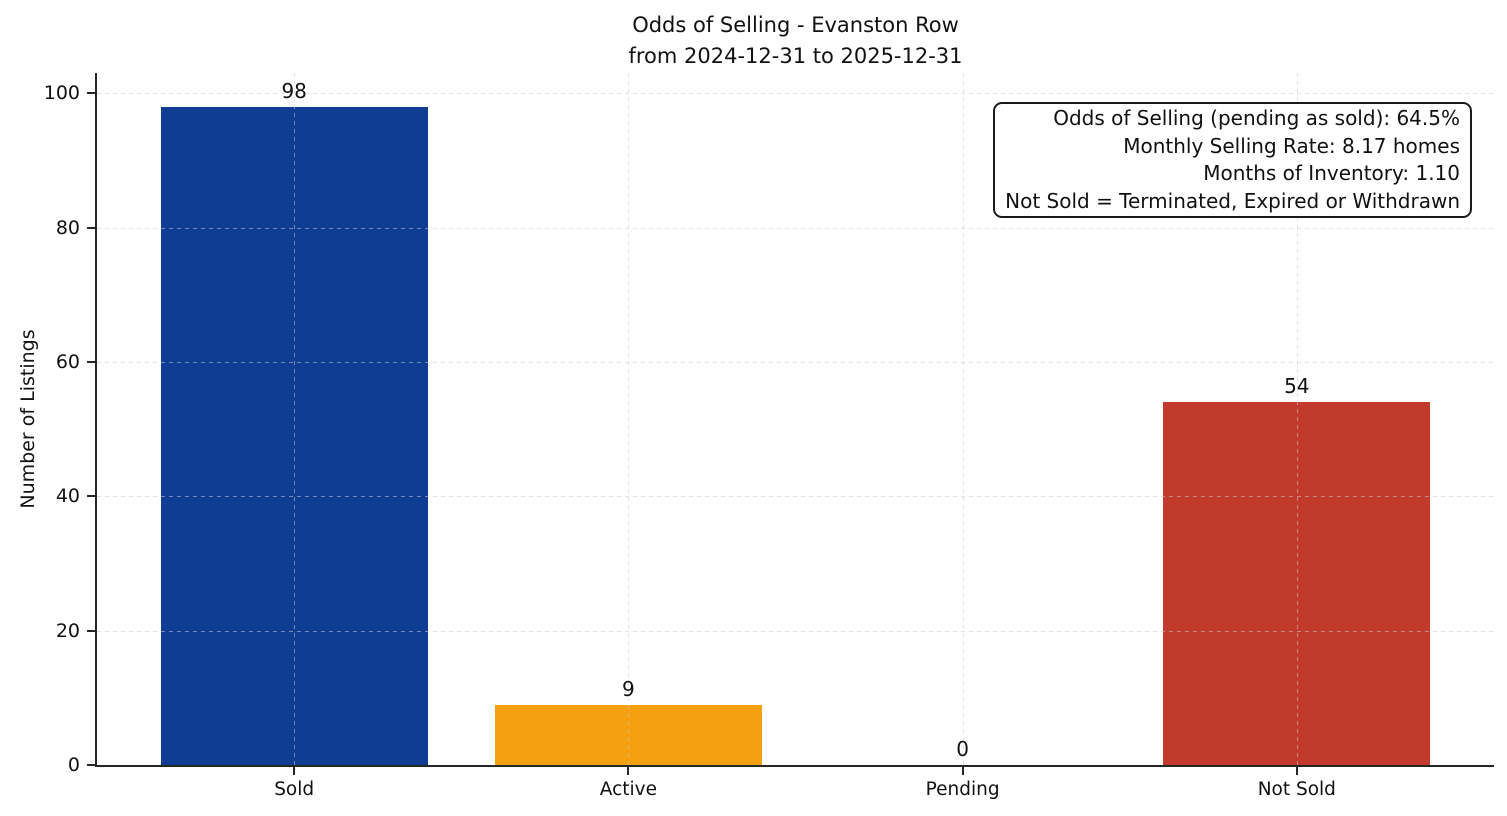 The height and width of the screenshot is (816, 1507). I want to click on y-tick-label-60: 60, so click(67, 361).